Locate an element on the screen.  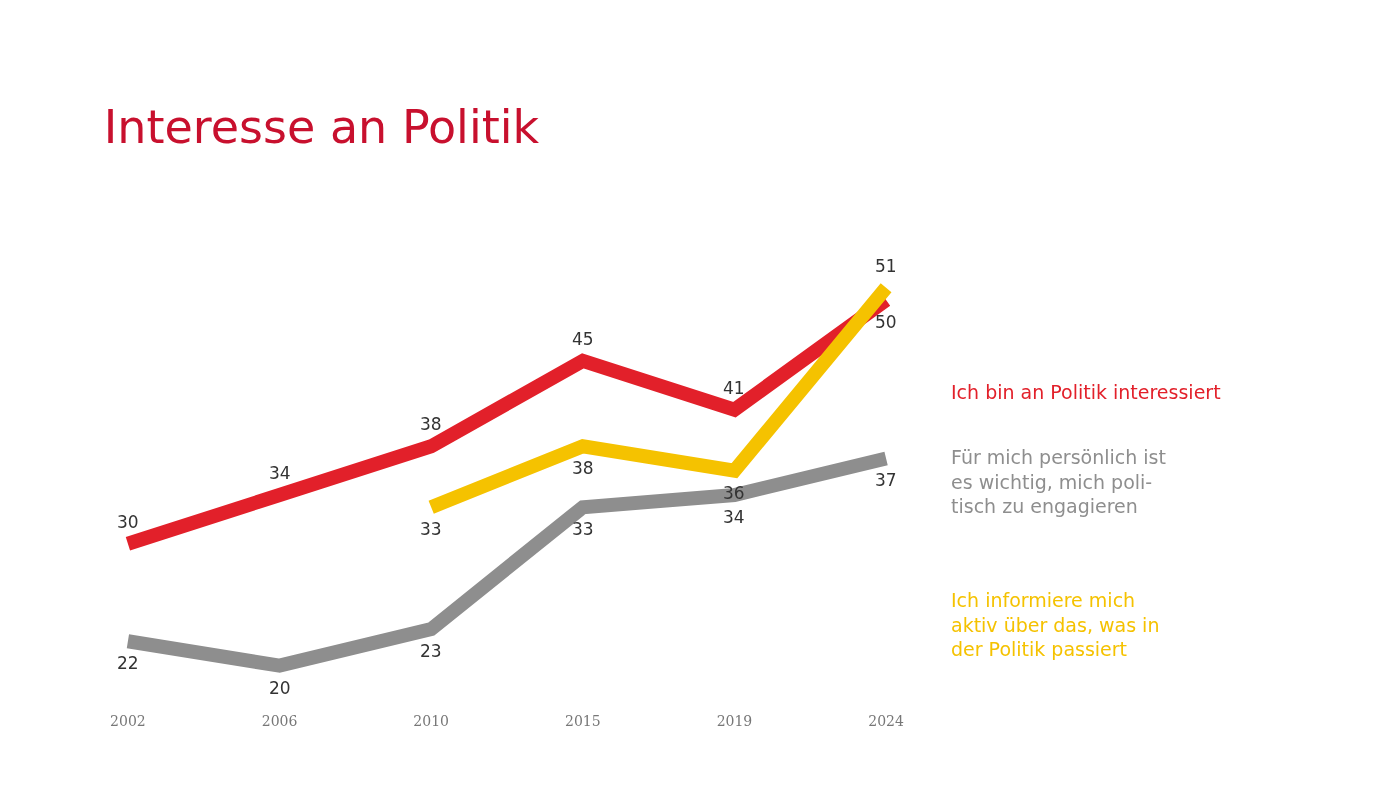
text: Für mich persönlich ist es wichtig, mich poli- tisch zu engagieren is located at coordinates (1058, 482).